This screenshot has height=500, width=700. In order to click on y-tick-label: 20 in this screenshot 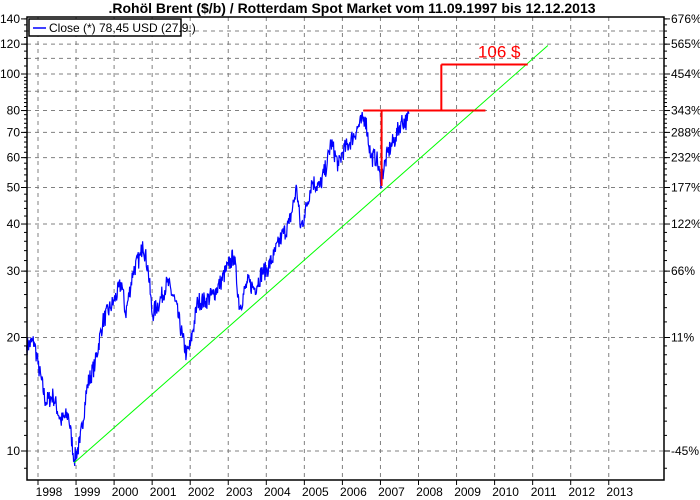, I will do `click(14, 338)`.